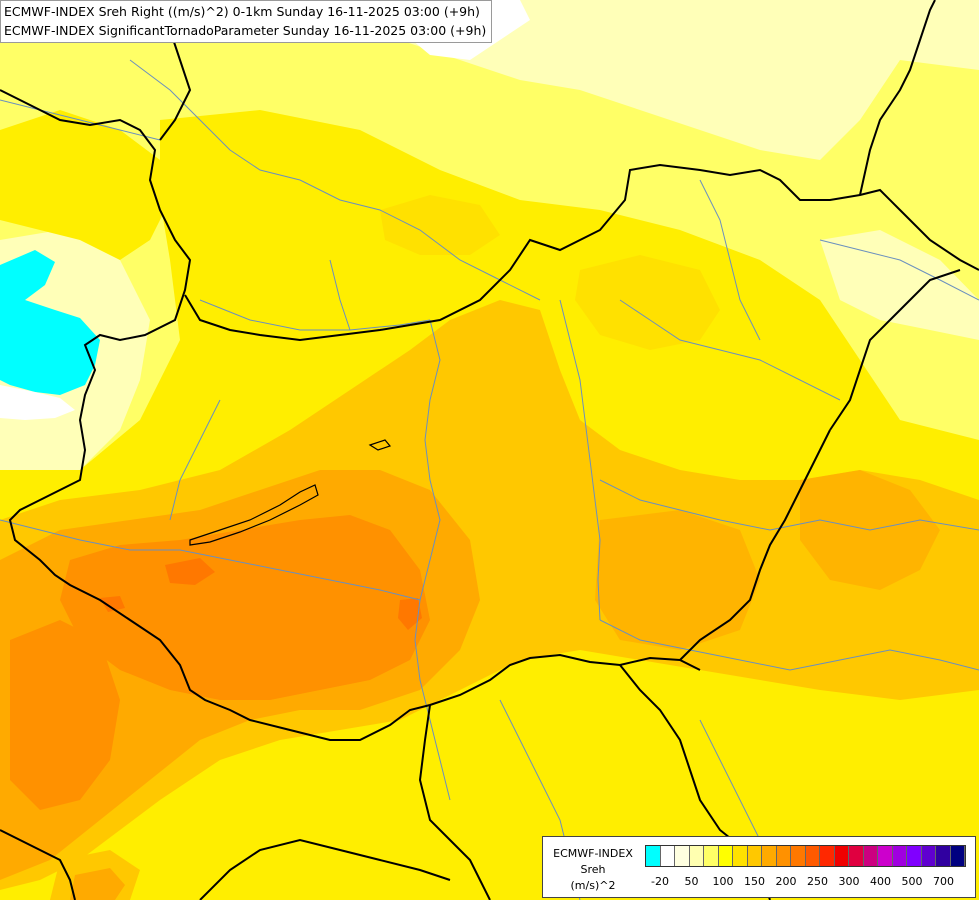  I want to click on legend-tick-label: 250, so click(817, 881).